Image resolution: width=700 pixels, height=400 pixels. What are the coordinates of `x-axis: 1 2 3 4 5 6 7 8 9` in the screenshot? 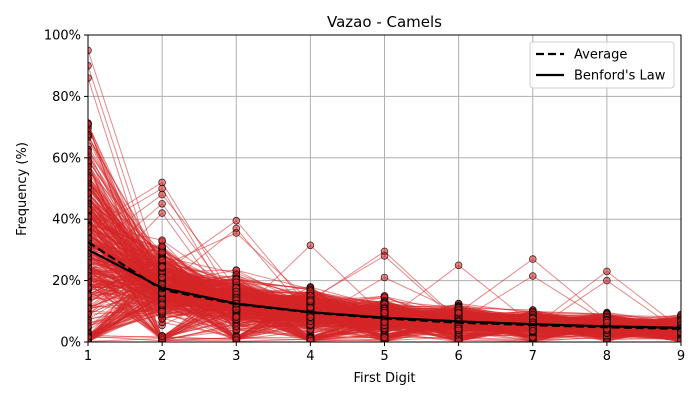 It's located at (384, 353).